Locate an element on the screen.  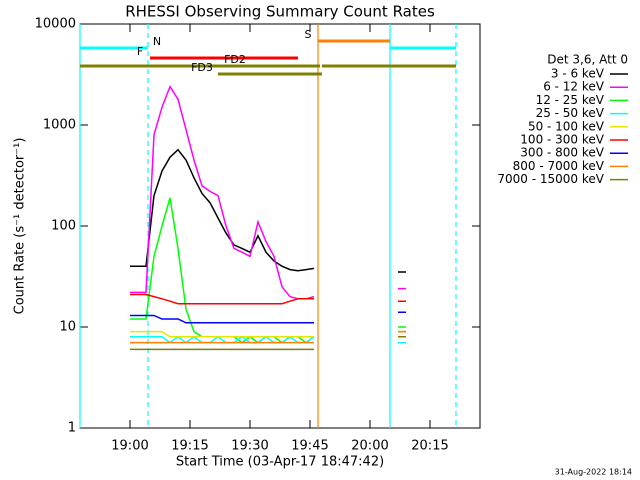
legend-label: 800 - 7000 keV is located at coordinates (559, 166).